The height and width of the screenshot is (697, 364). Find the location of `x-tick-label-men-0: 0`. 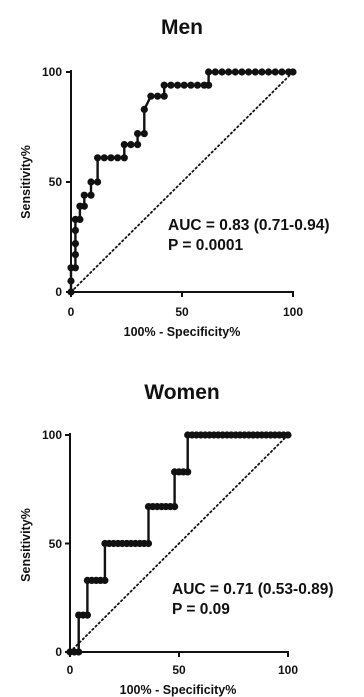

x-tick-label-men-0: 0 is located at coordinates (71, 312).